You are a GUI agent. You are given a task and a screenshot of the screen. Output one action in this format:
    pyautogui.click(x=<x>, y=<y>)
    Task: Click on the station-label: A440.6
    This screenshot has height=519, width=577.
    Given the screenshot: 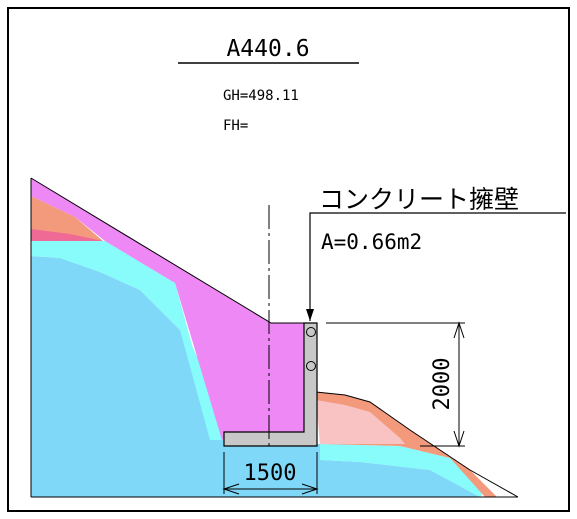 What is the action you would take?
    pyautogui.click(x=267, y=49)
    